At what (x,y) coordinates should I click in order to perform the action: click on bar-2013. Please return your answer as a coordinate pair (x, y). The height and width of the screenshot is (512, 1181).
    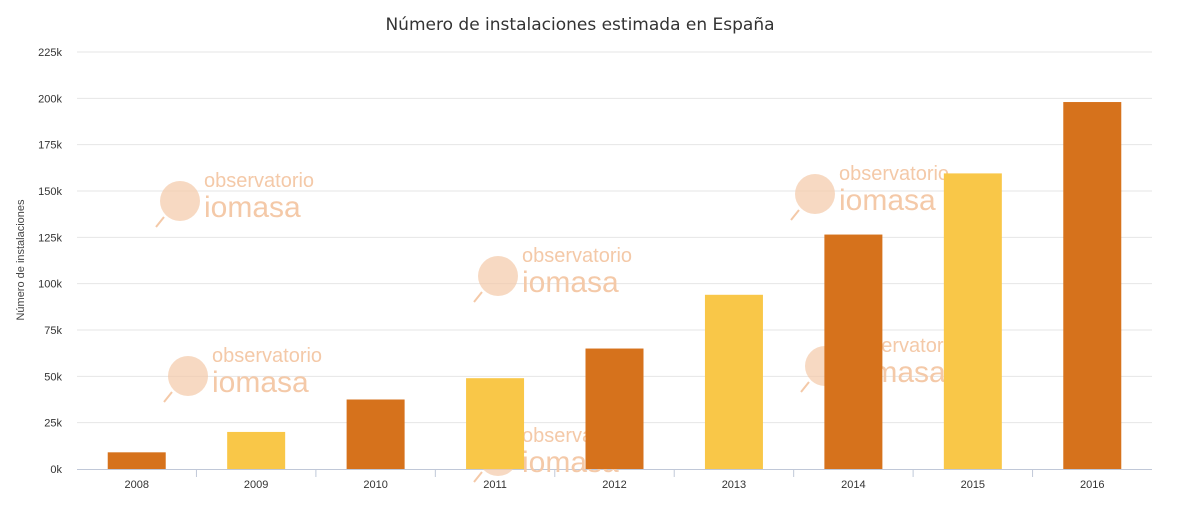
    Looking at the image, I should click on (733, 381).